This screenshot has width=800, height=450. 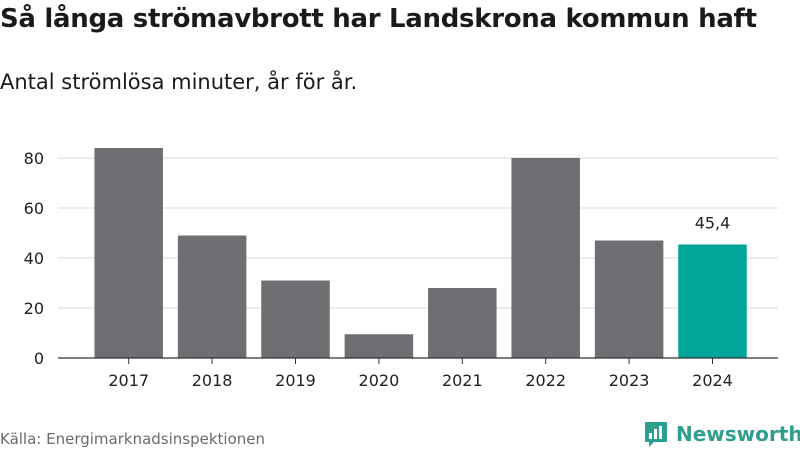 I want to click on newsworthy-logo-icon, so click(x=656, y=434).